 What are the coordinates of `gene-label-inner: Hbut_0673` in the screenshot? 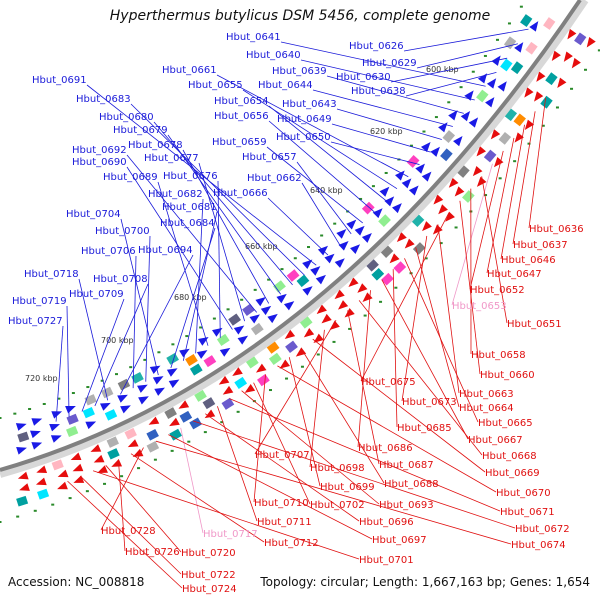 It's located at (429, 402).